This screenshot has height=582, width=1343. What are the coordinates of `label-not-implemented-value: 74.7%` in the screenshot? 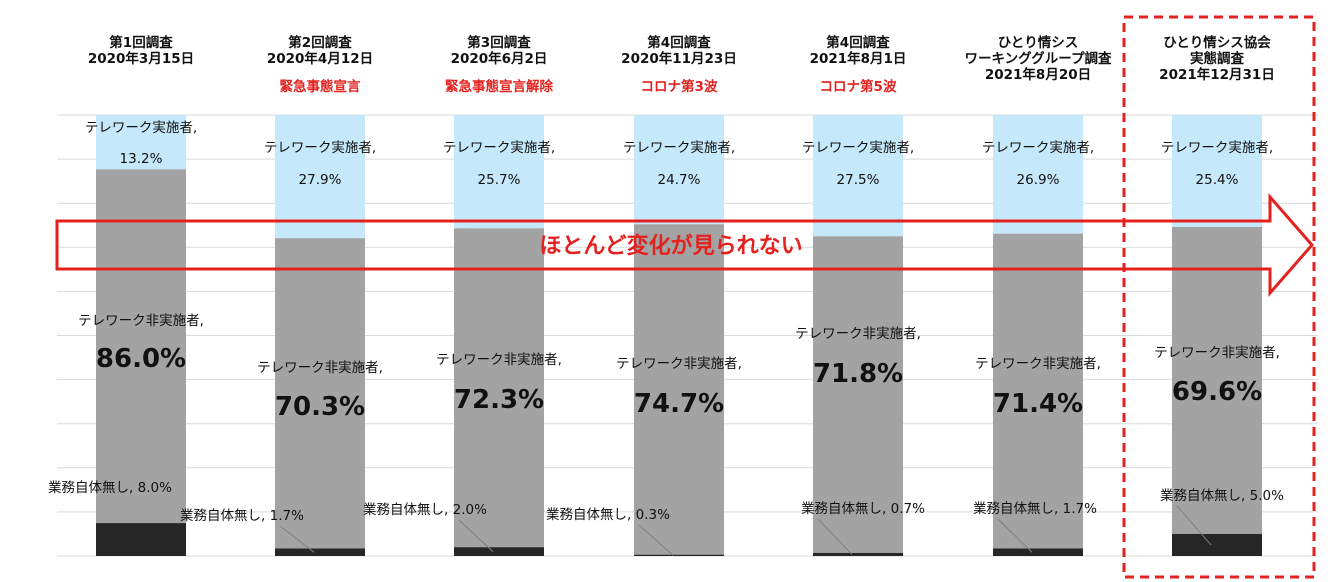 It's located at (679, 404).